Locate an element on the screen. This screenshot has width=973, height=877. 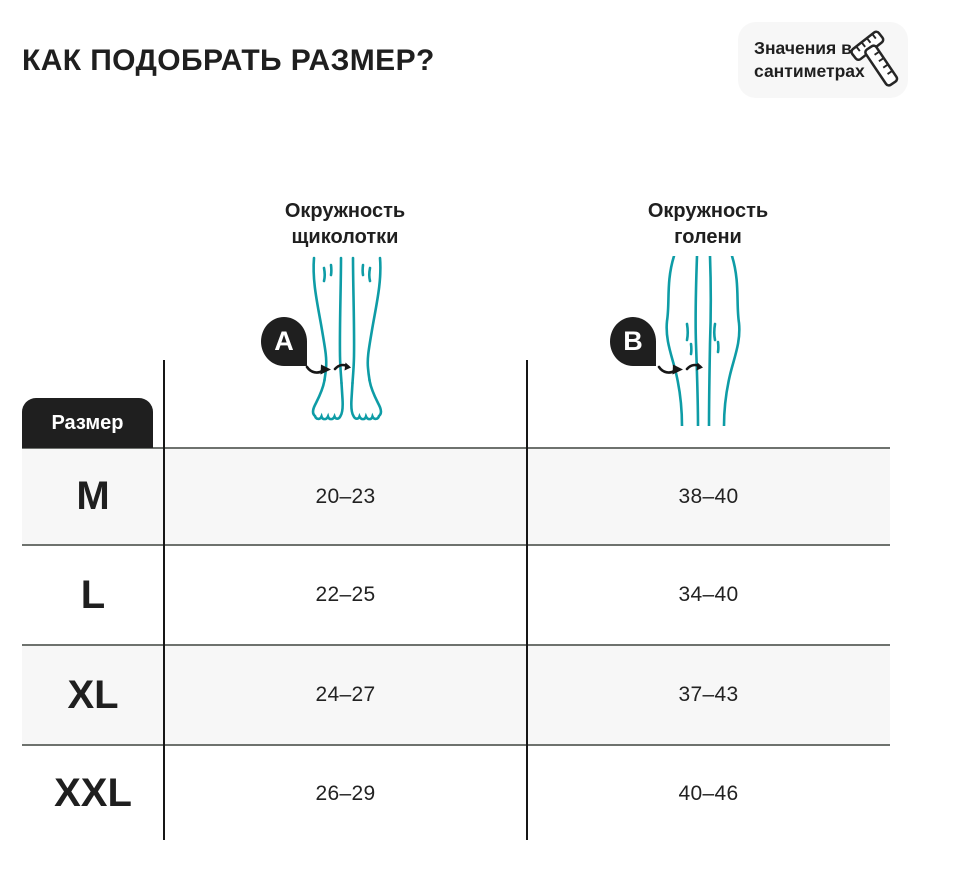
calf-value-cell: 34–40 is located at coordinates (708, 594).